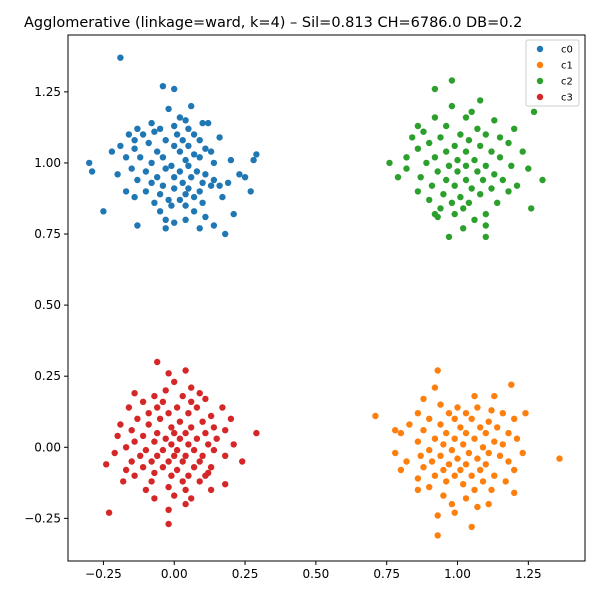 Image resolution: width=600 pixels, height=600 pixels. Describe the element at coordinates (313, 571) in the screenshot. I see `x-axis: −0.25 0.00 0.25 0.50 0.75 1.00 1.25` at that location.